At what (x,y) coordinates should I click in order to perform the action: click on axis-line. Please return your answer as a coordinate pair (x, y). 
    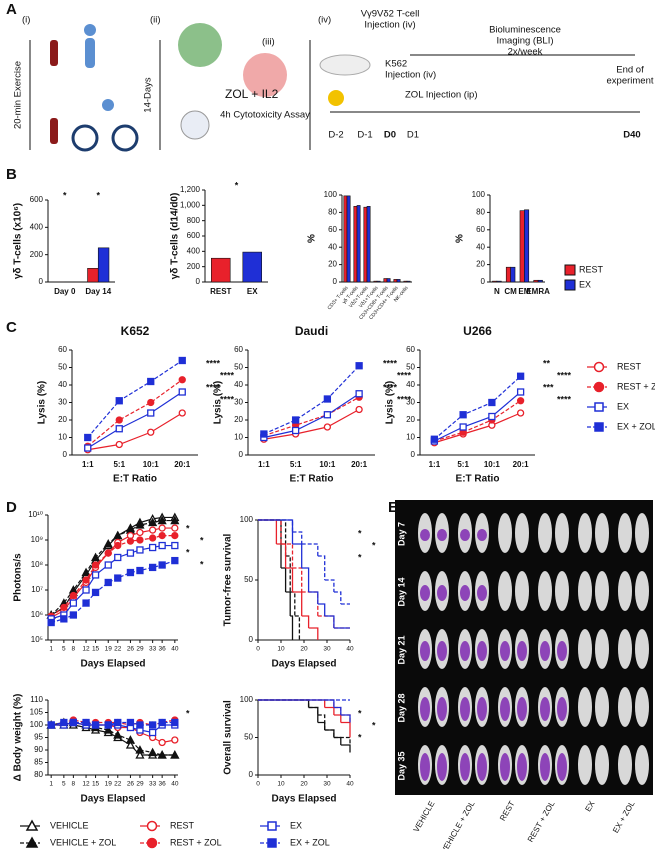
    Looking at the image, I should click on (303, 580).